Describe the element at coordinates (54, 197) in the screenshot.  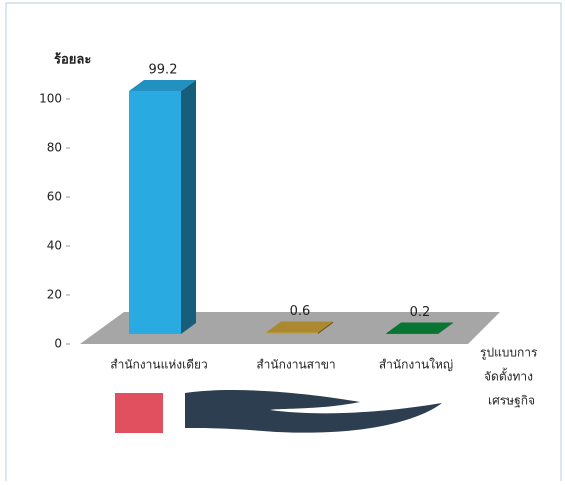
I see `y-tick-label: 60` at that location.